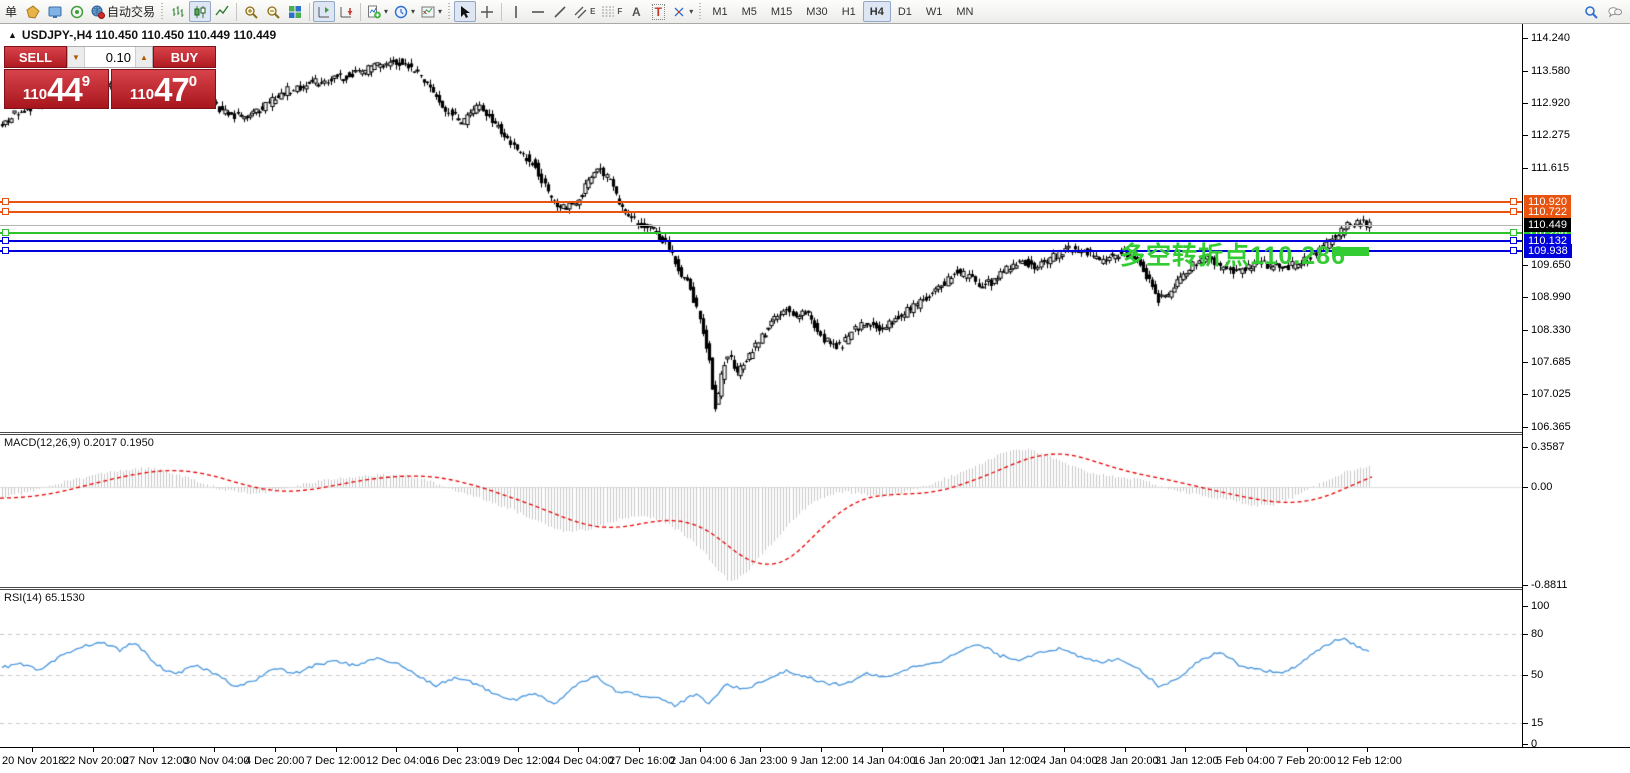 Image resolution: width=1630 pixels, height=773 pixels. I want to click on buy-price-prefix: 110, so click(142, 94).